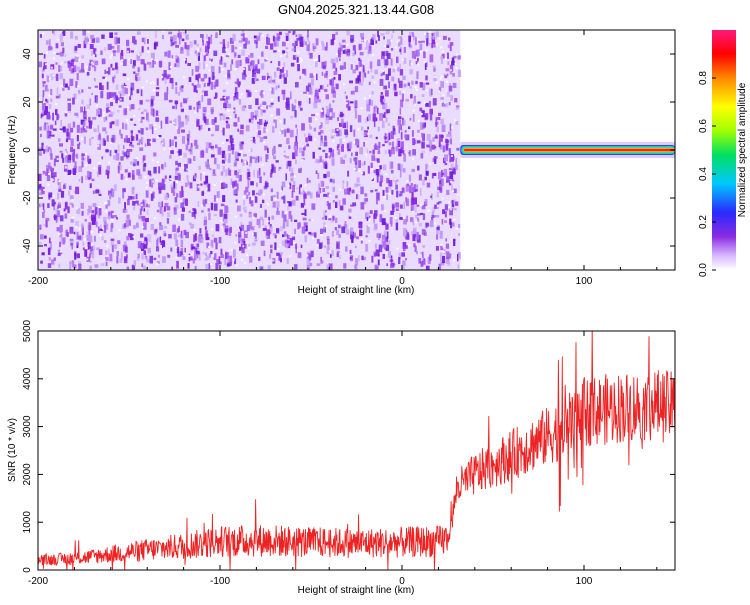  What do you see at coordinates (27, 197) in the screenshot?
I see `y-tick-label: -20` at bounding box center [27, 197].